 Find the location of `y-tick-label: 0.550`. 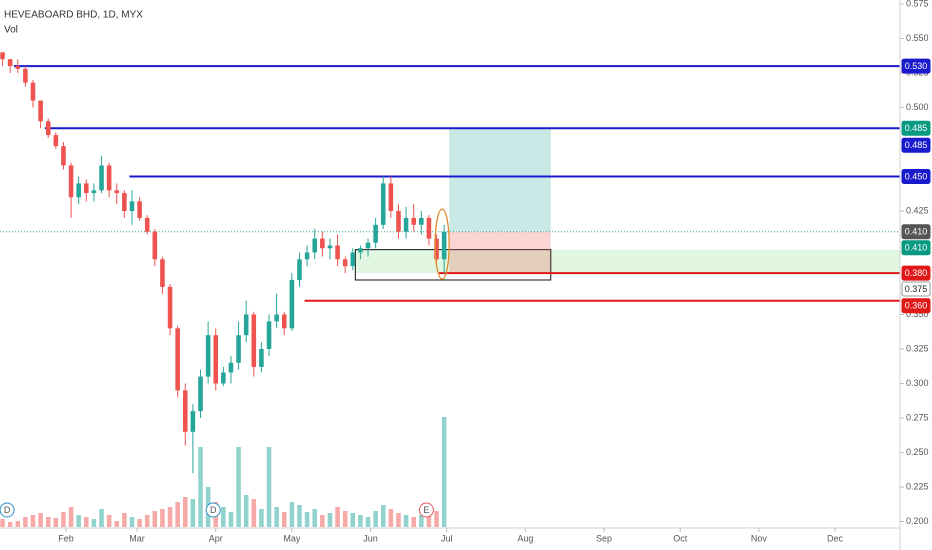

y-tick-label: 0.550 is located at coordinates (917, 38).